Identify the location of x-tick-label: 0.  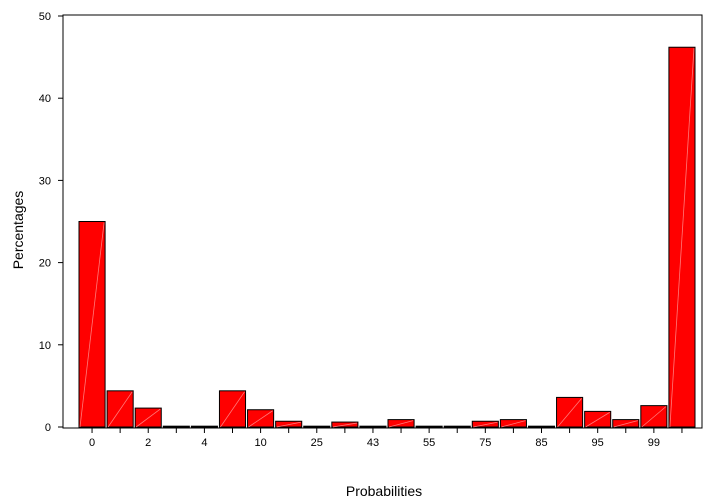
(92, 443).